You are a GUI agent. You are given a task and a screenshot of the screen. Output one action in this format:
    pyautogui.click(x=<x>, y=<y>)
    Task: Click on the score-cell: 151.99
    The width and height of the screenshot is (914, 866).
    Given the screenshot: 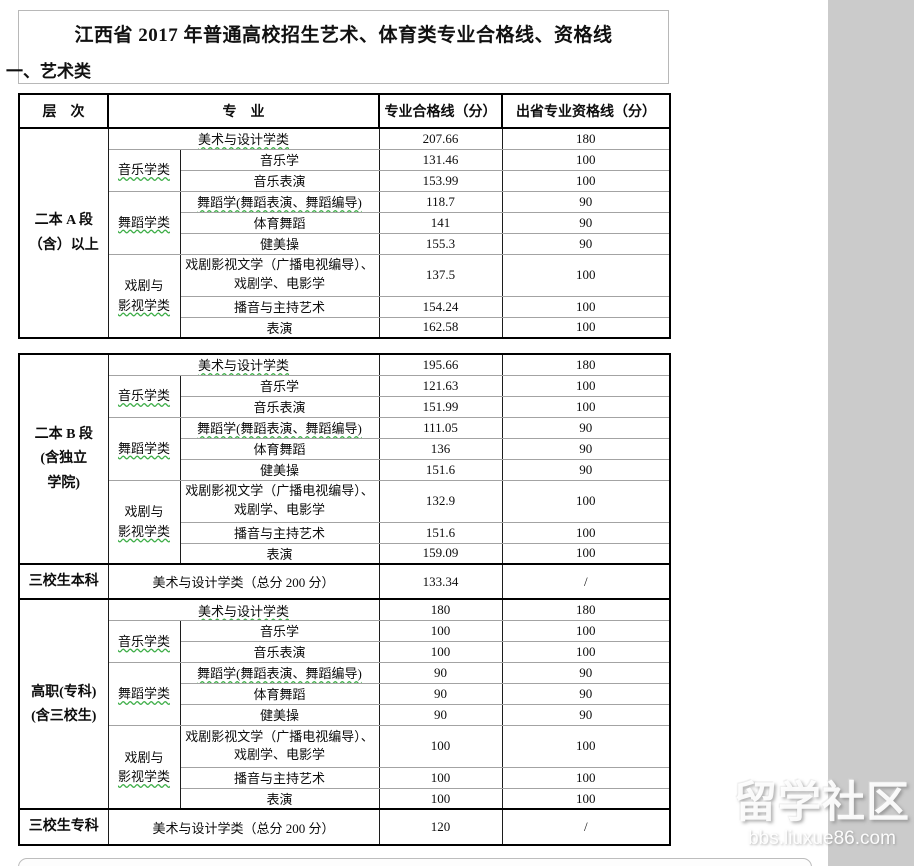 What is the action you would take?
    pyautogui.click(x=440, y=406)
    